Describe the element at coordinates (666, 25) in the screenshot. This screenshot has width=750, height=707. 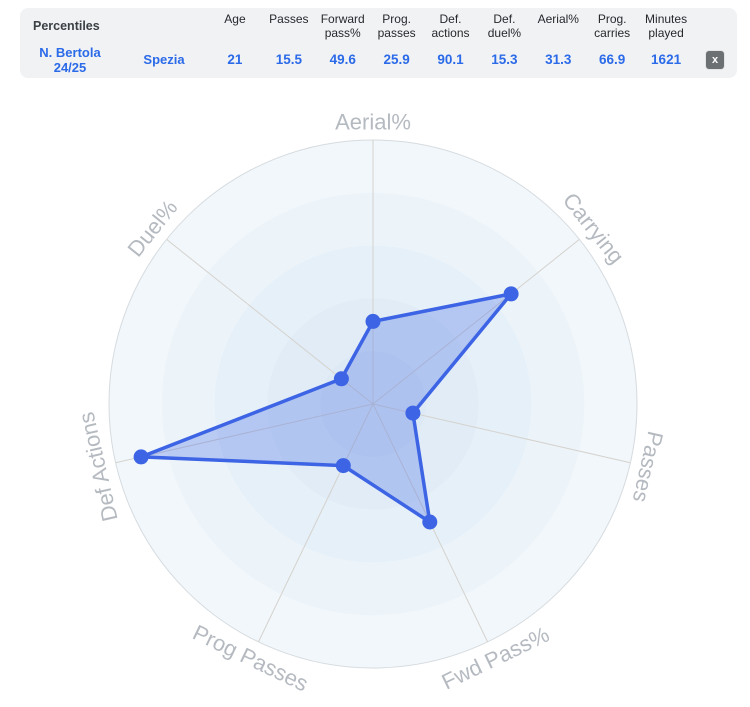
I see `column-header-minutes-played: Minutes played` at that location.